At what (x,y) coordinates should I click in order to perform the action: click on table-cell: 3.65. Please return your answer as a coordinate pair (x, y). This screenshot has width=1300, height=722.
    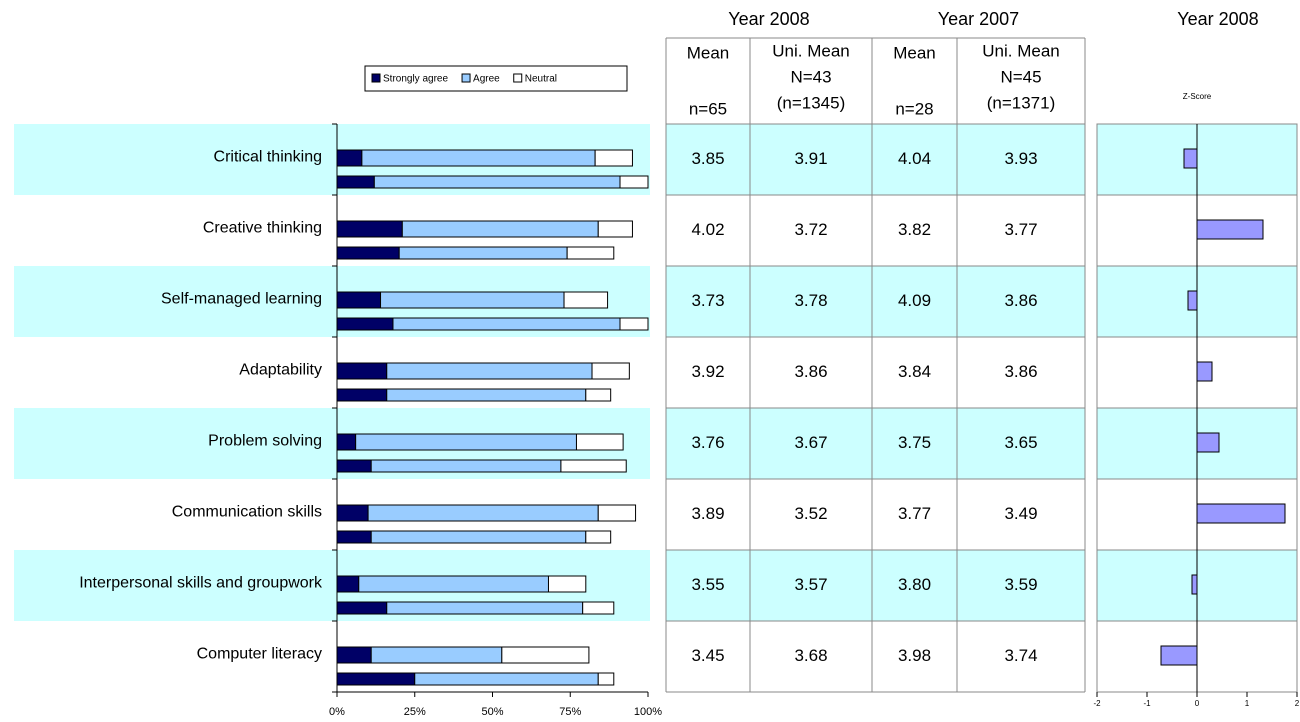
    Looking at the image, I should click on (1020, 442).